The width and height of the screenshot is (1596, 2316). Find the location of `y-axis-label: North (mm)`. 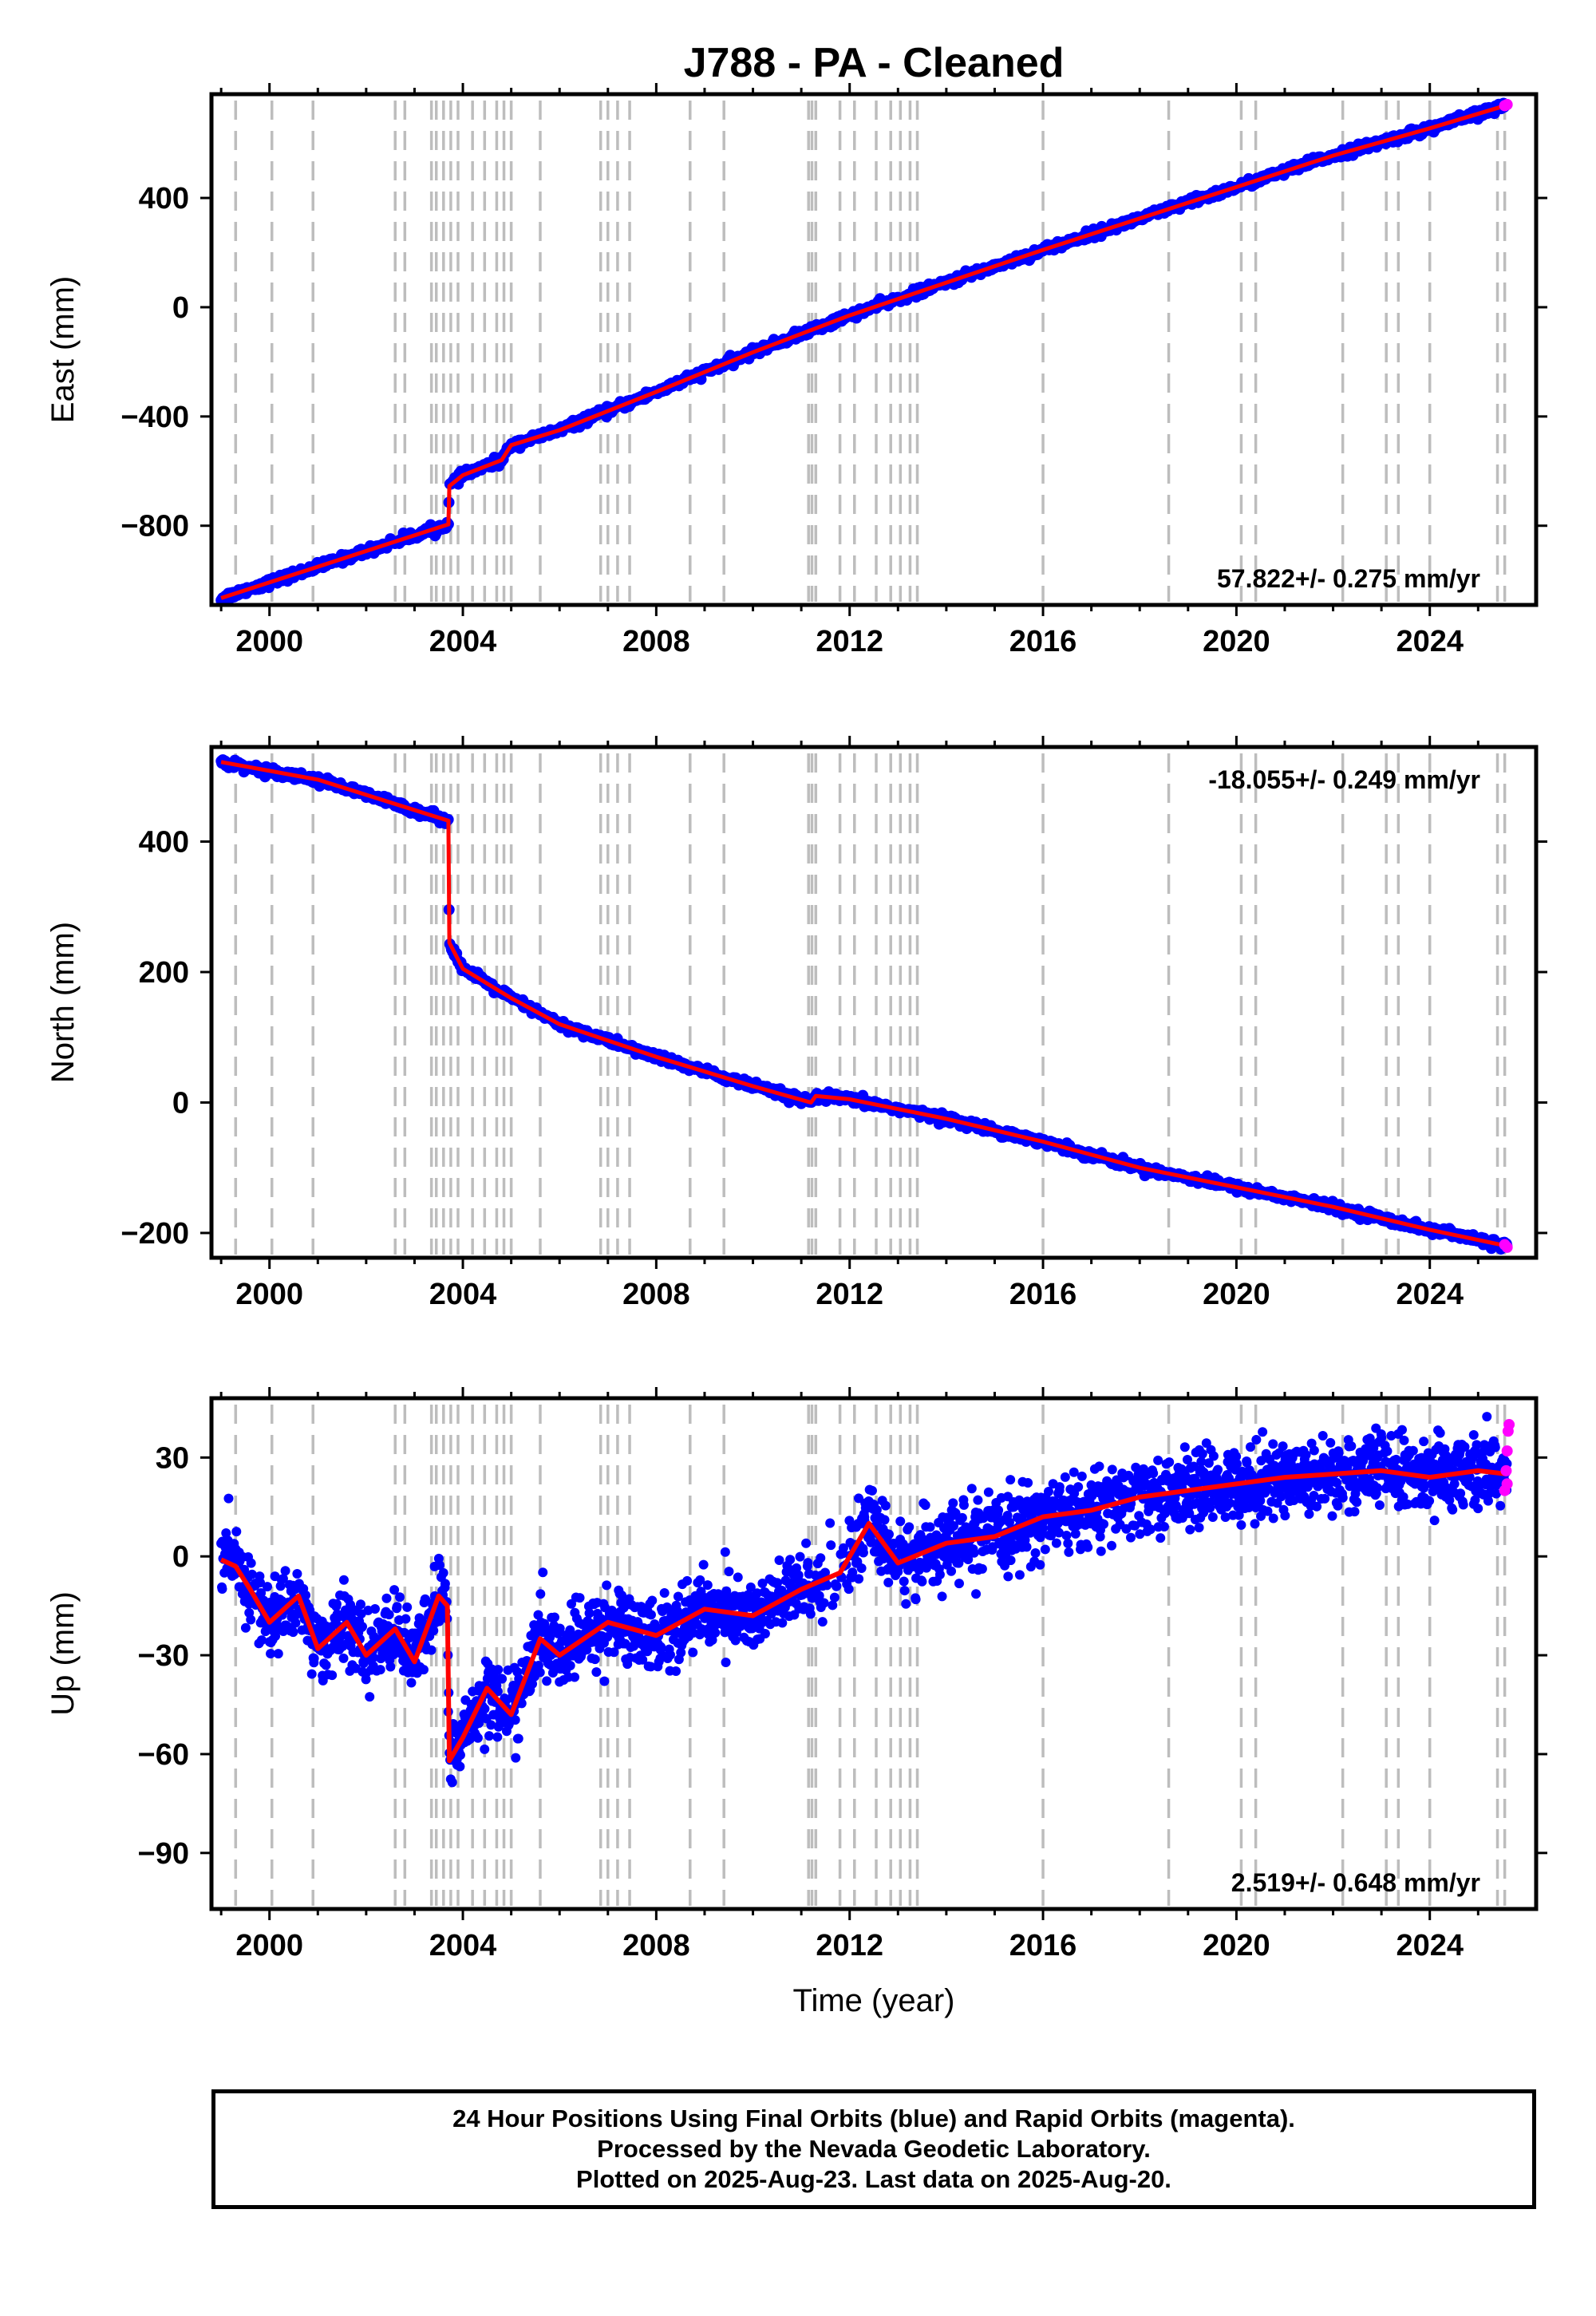

y-axis-label: North (mm) is located at coordinates (63, 1002).